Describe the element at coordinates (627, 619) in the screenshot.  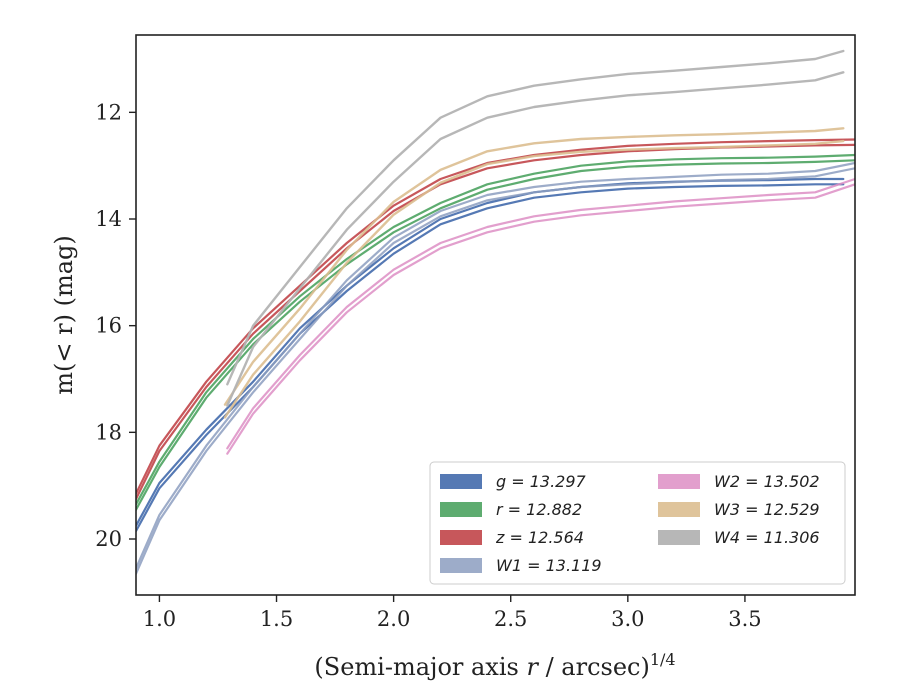
I see `x-tick-label: 3.0` at that location.